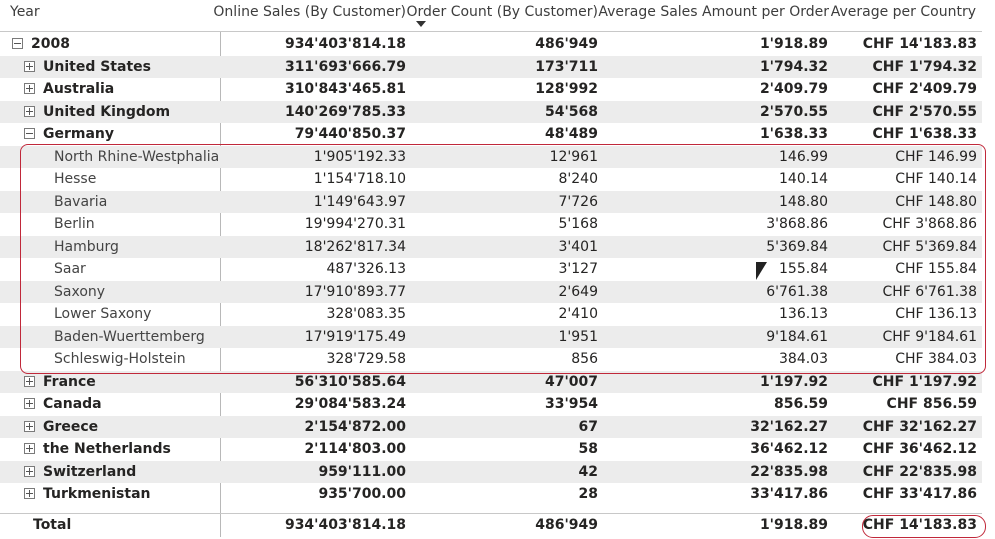 The height and width of the screenshot is (539, 995). I want to click on avg-country-cell: CHF 1'794.32, so click(924, 66).